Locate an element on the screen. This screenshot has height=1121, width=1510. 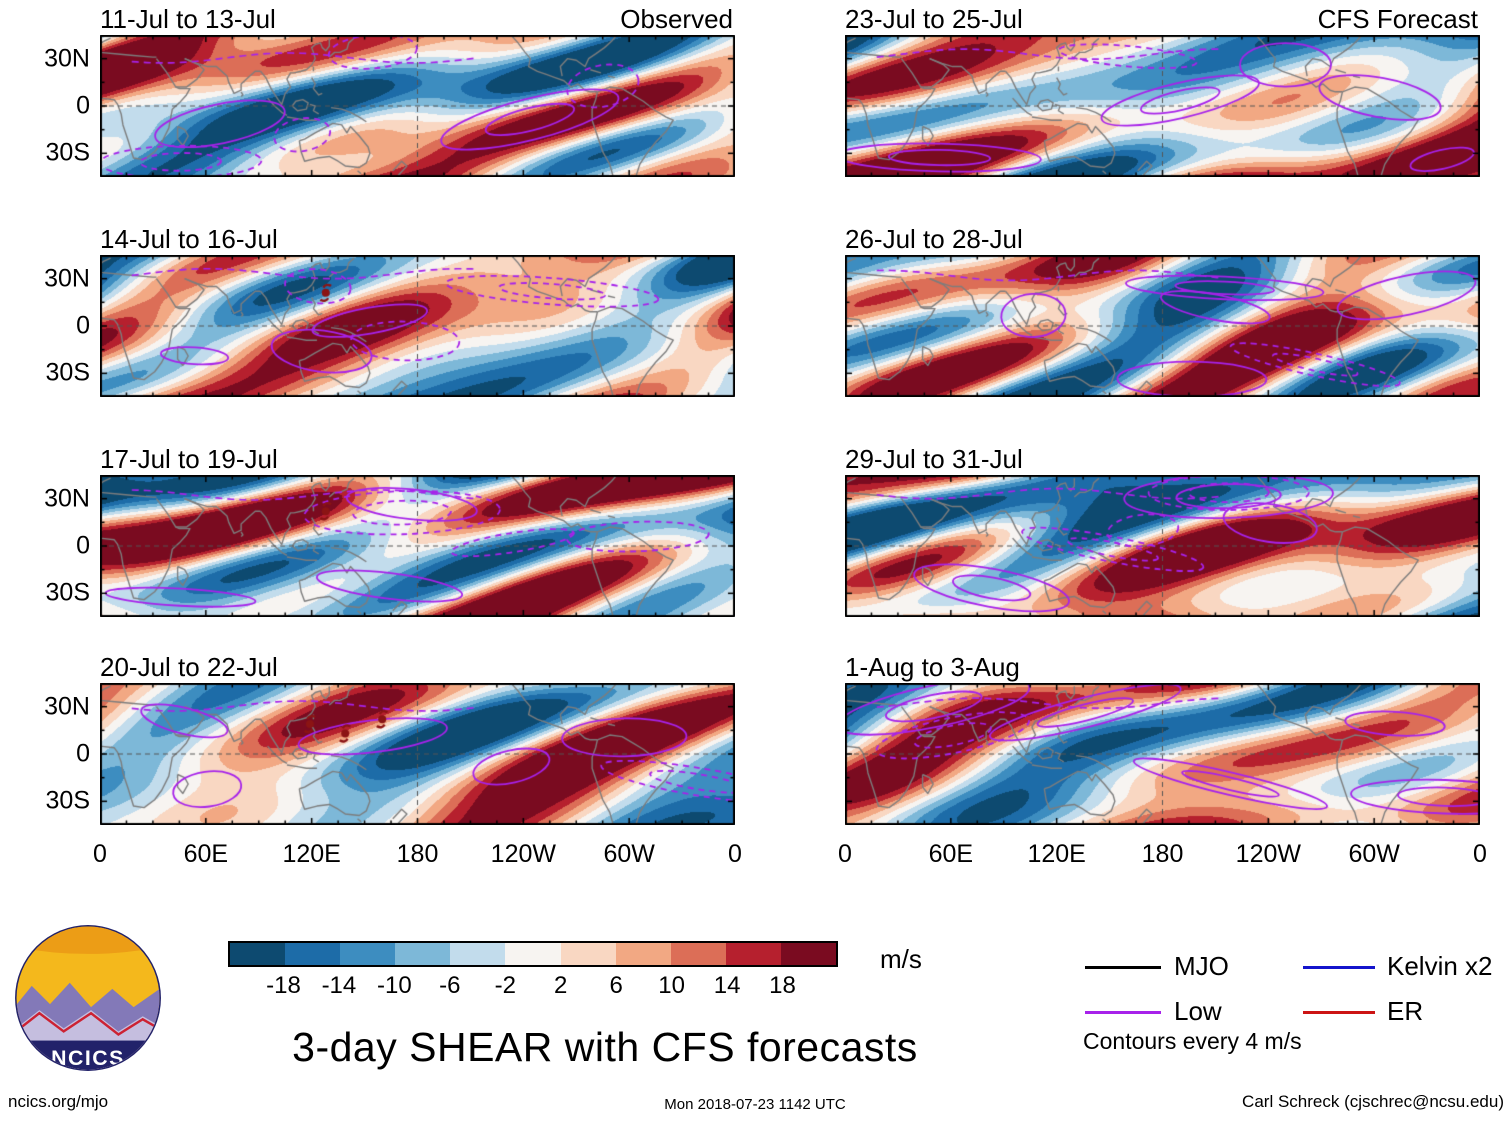
map-panel-observed-3: 17-Jul to 19-Jul is located at coordinates (417, 530).